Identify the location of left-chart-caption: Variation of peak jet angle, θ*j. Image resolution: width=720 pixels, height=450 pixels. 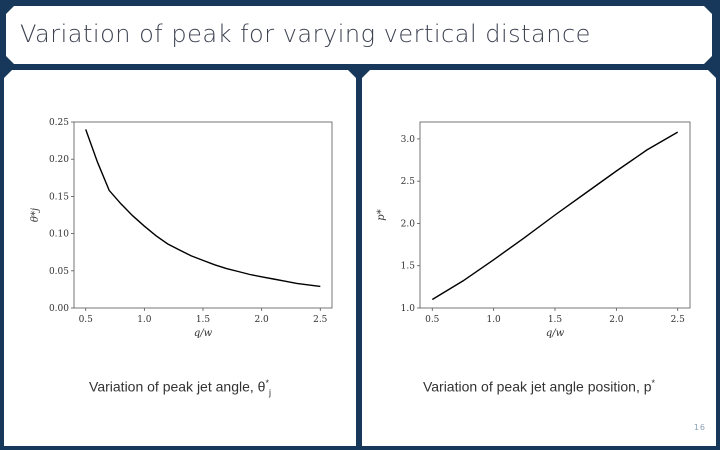
(180, 387).